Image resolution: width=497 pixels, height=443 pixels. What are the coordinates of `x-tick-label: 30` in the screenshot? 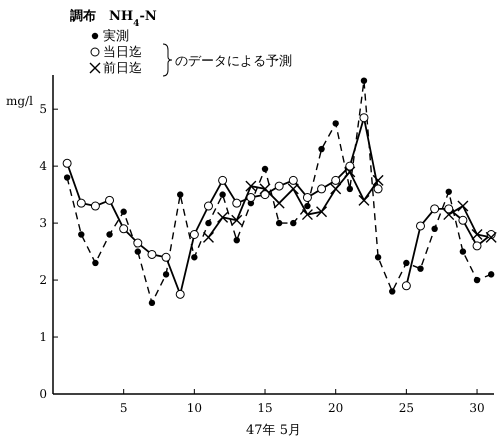 It's located at (477, 408).